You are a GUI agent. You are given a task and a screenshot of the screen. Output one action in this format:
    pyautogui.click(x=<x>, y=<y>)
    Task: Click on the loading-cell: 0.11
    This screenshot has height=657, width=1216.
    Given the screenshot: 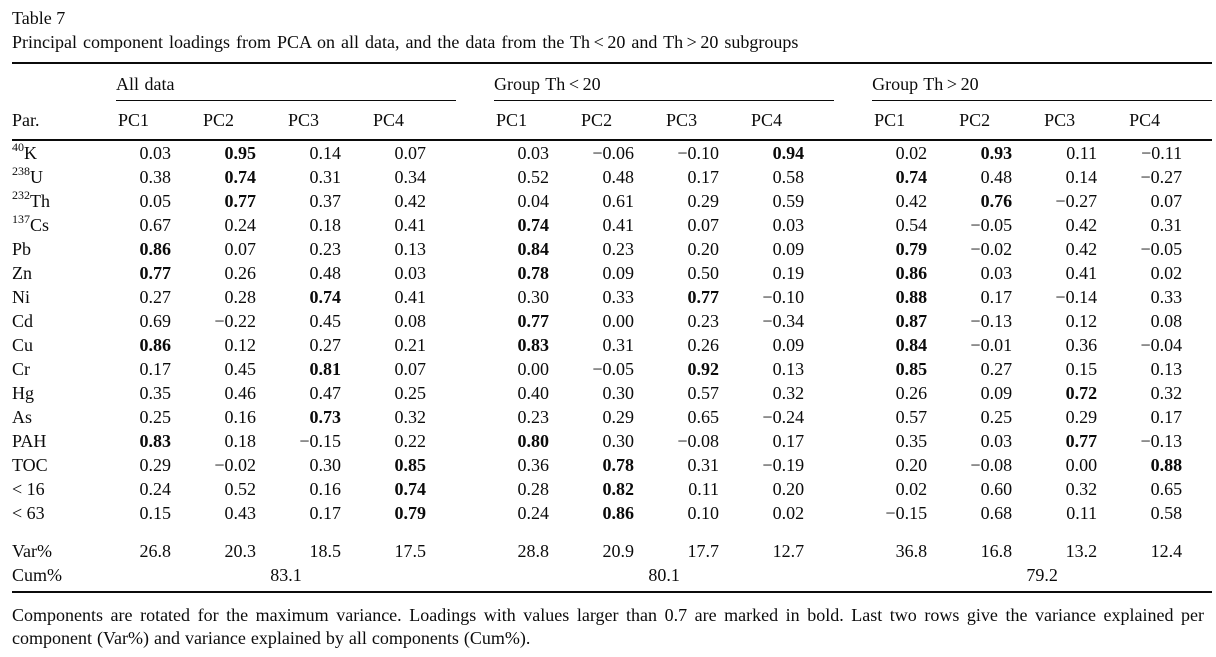 What is the action you would take?
    pyautogui.click(x=1082, y=152)
    